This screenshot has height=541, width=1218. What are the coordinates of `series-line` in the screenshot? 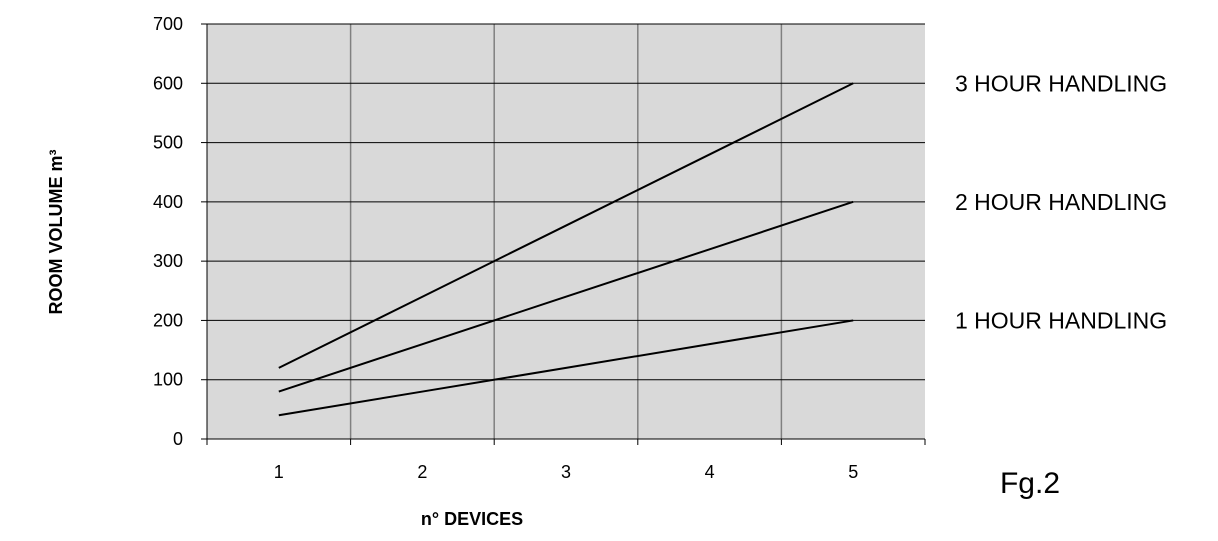 It's located at (566, 368).